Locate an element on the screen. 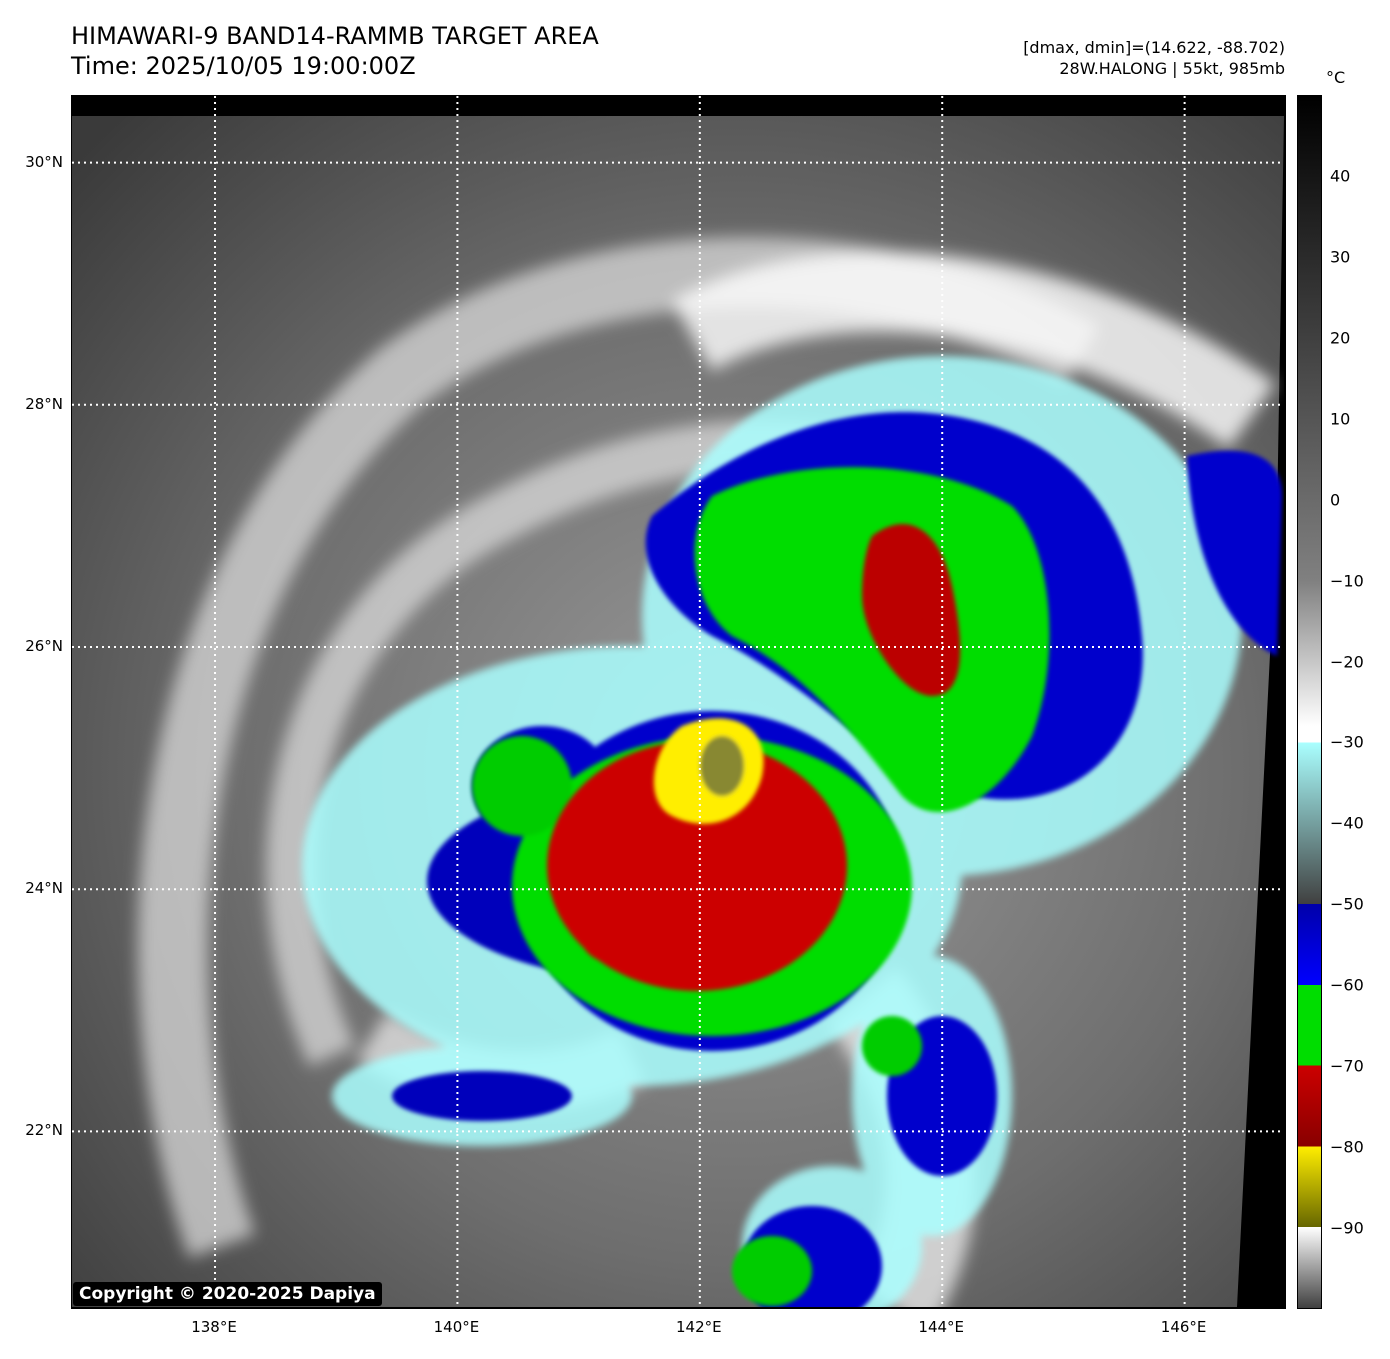 This screenshot has width=1390, height=1359. data-range: [dmax, dmin]=(14.622, -88.702) is located at coordinates (1154, 47).